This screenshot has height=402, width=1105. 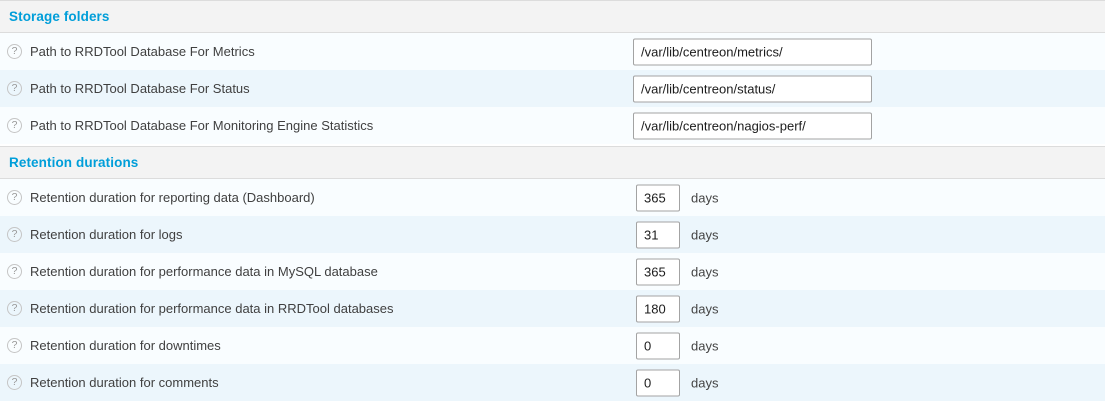 I want to click on form-row: ? Path to RRDTool Database For Metrics, so click(x=552, y=51).